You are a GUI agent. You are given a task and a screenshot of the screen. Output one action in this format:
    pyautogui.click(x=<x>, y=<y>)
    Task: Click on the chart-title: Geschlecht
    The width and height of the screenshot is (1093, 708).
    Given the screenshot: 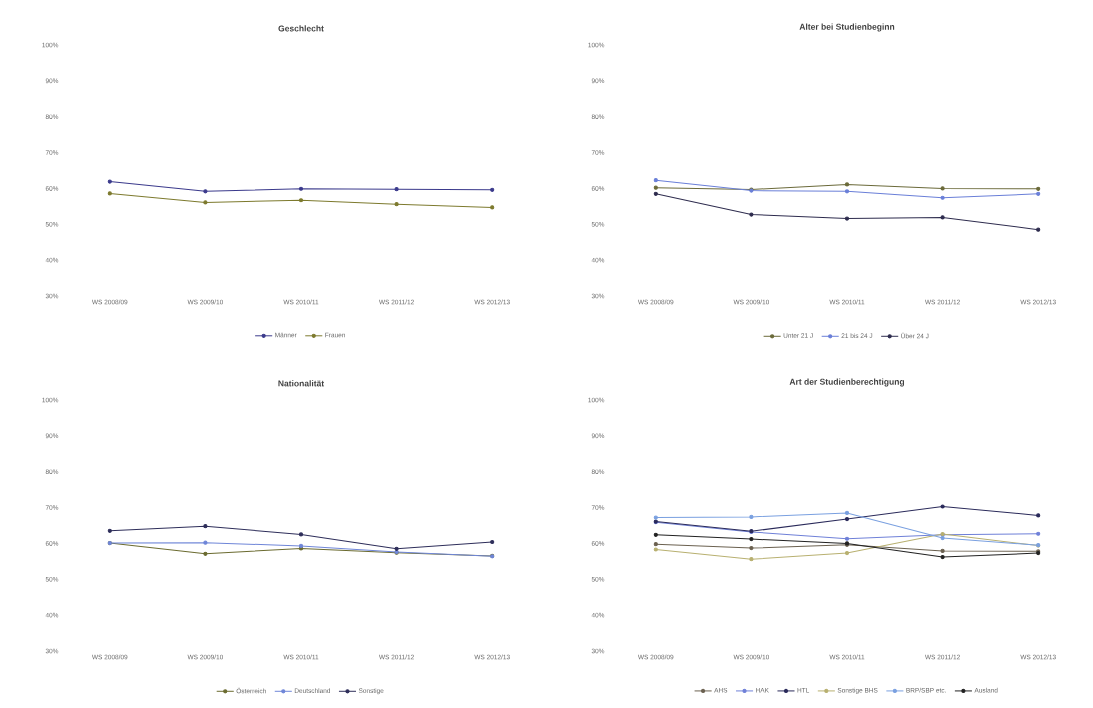 What is the action you would take?
    pyautogui.click(x=301, y=28)
    